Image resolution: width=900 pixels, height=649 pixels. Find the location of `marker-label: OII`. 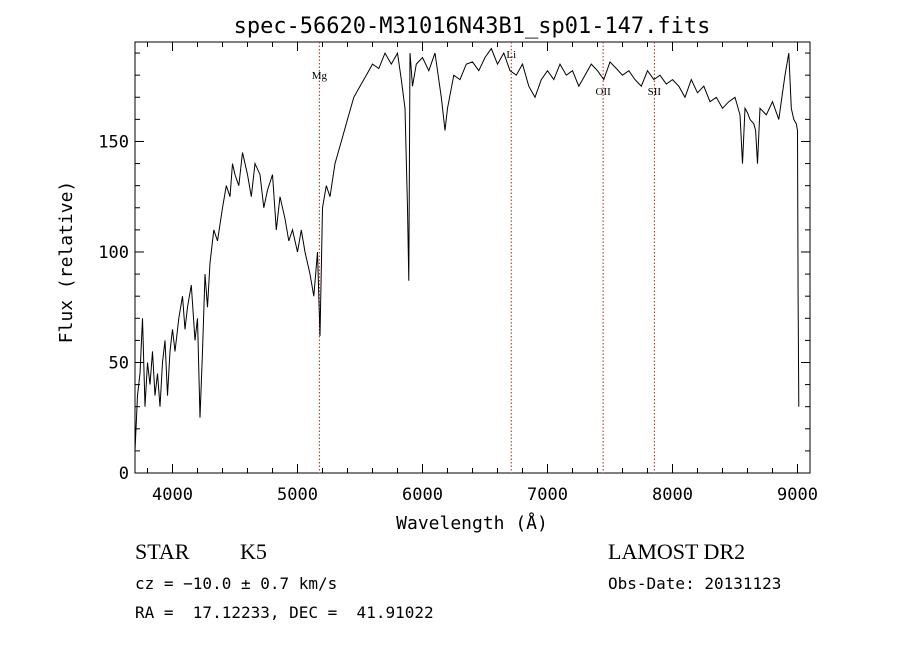

marker-label: OII is located at coordinates (603, 92).